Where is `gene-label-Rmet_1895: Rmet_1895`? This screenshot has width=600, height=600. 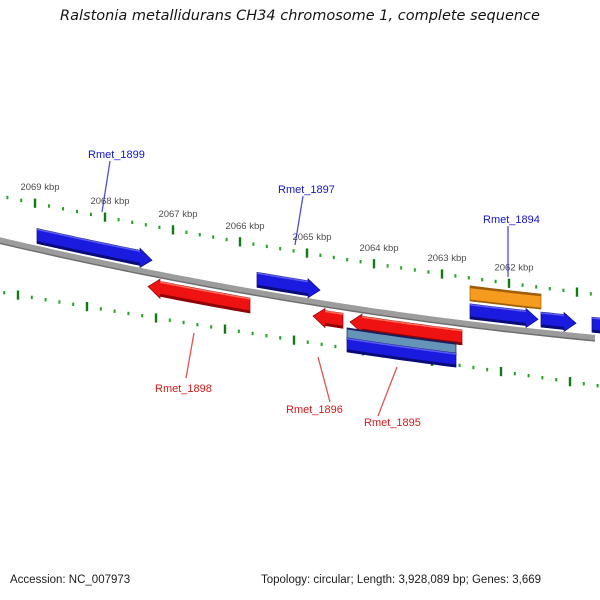
gene-label-Rmet_1895: Rmet_1895 is located at coordinates (392, 423).